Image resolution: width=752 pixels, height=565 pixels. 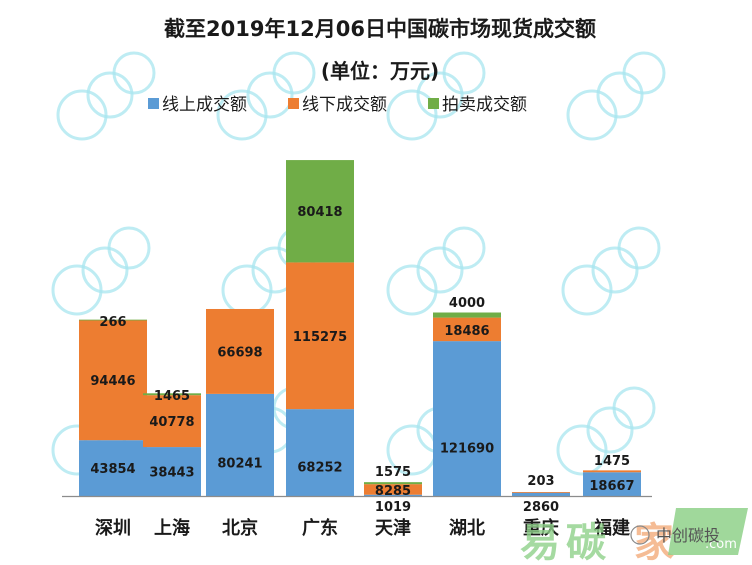 I want to click on watermark-suffix: .com, so click(x=721, y=544).